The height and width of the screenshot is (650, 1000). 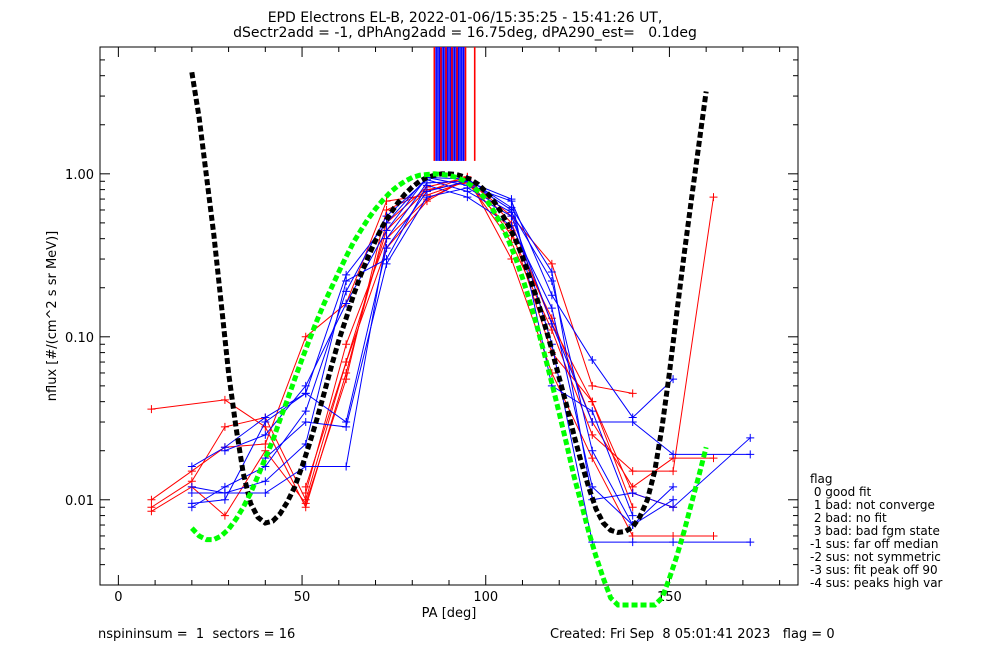 What do you see at coordinates (875, 557) in the screenshot?
I see `legend-entry: -2 sus: not symmetric` at bounding box center [875, 557].